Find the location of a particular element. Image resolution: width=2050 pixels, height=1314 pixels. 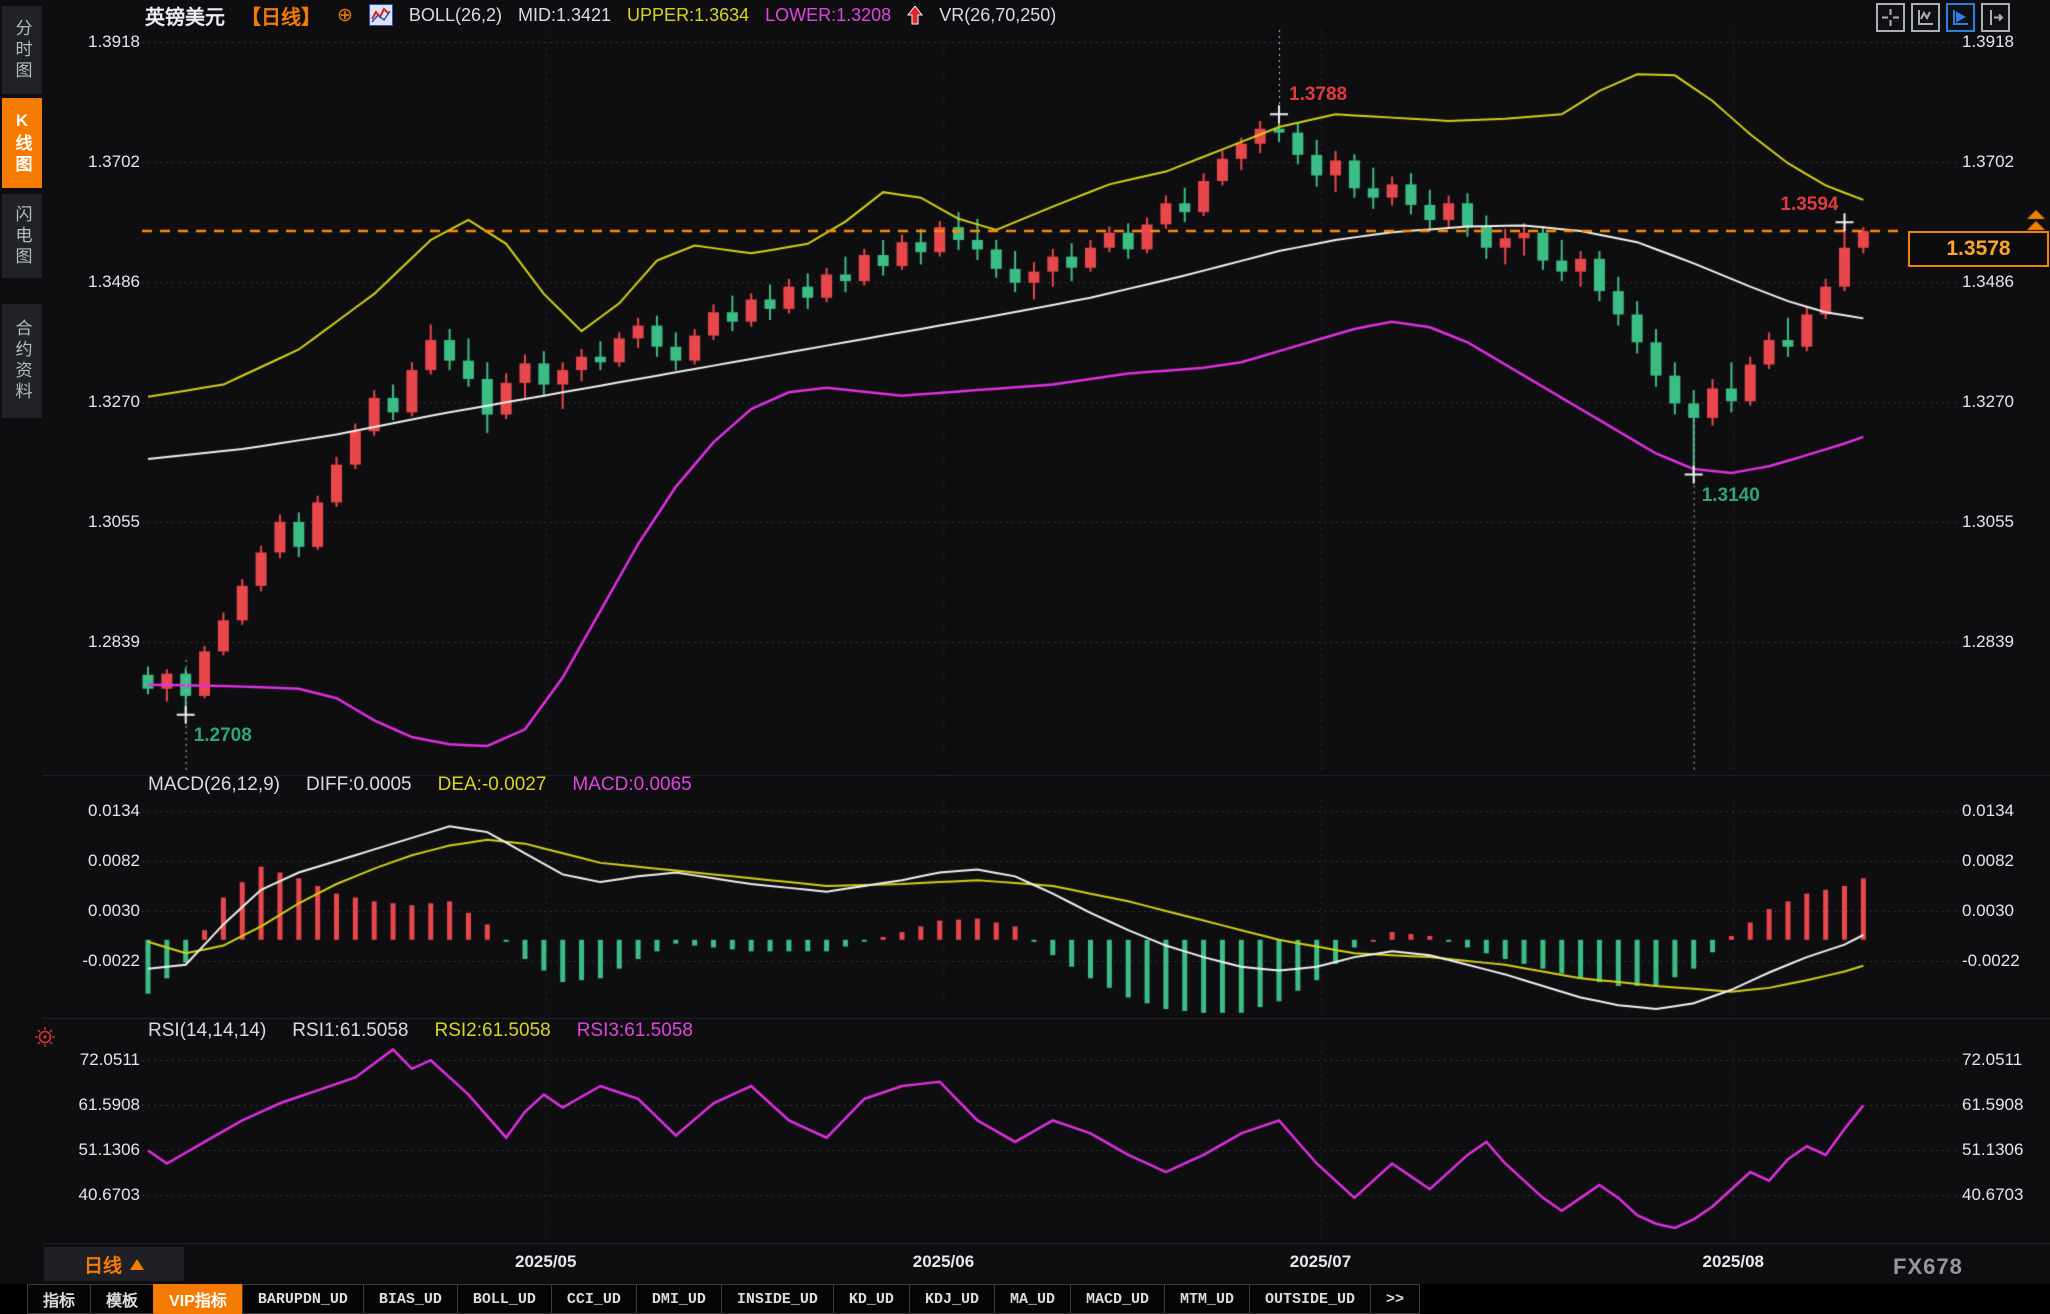

chart-toolbar is located at coordinates (1943, 17).